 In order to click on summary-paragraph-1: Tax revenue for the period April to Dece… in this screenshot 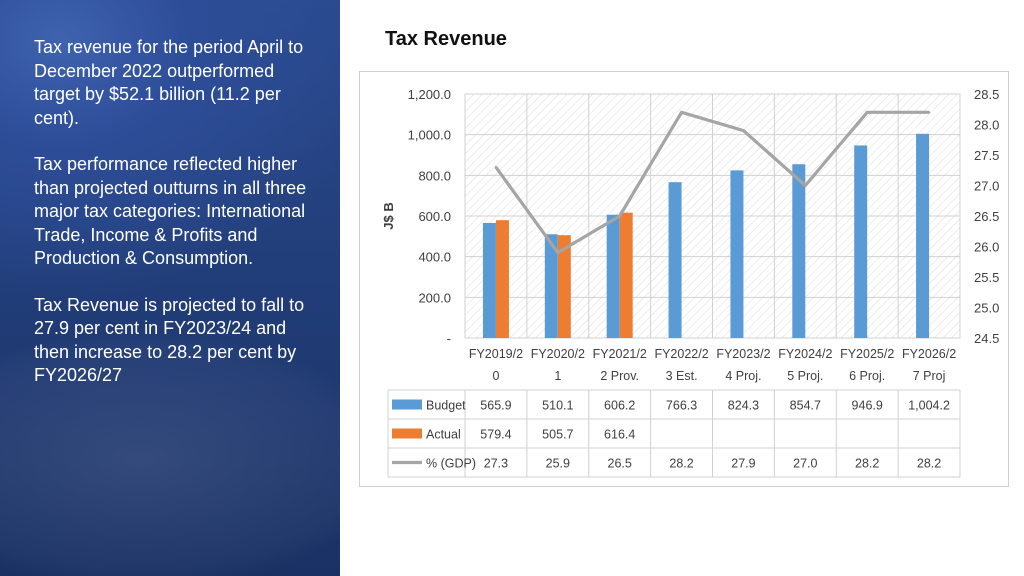, I will do `click(169, 82)`.